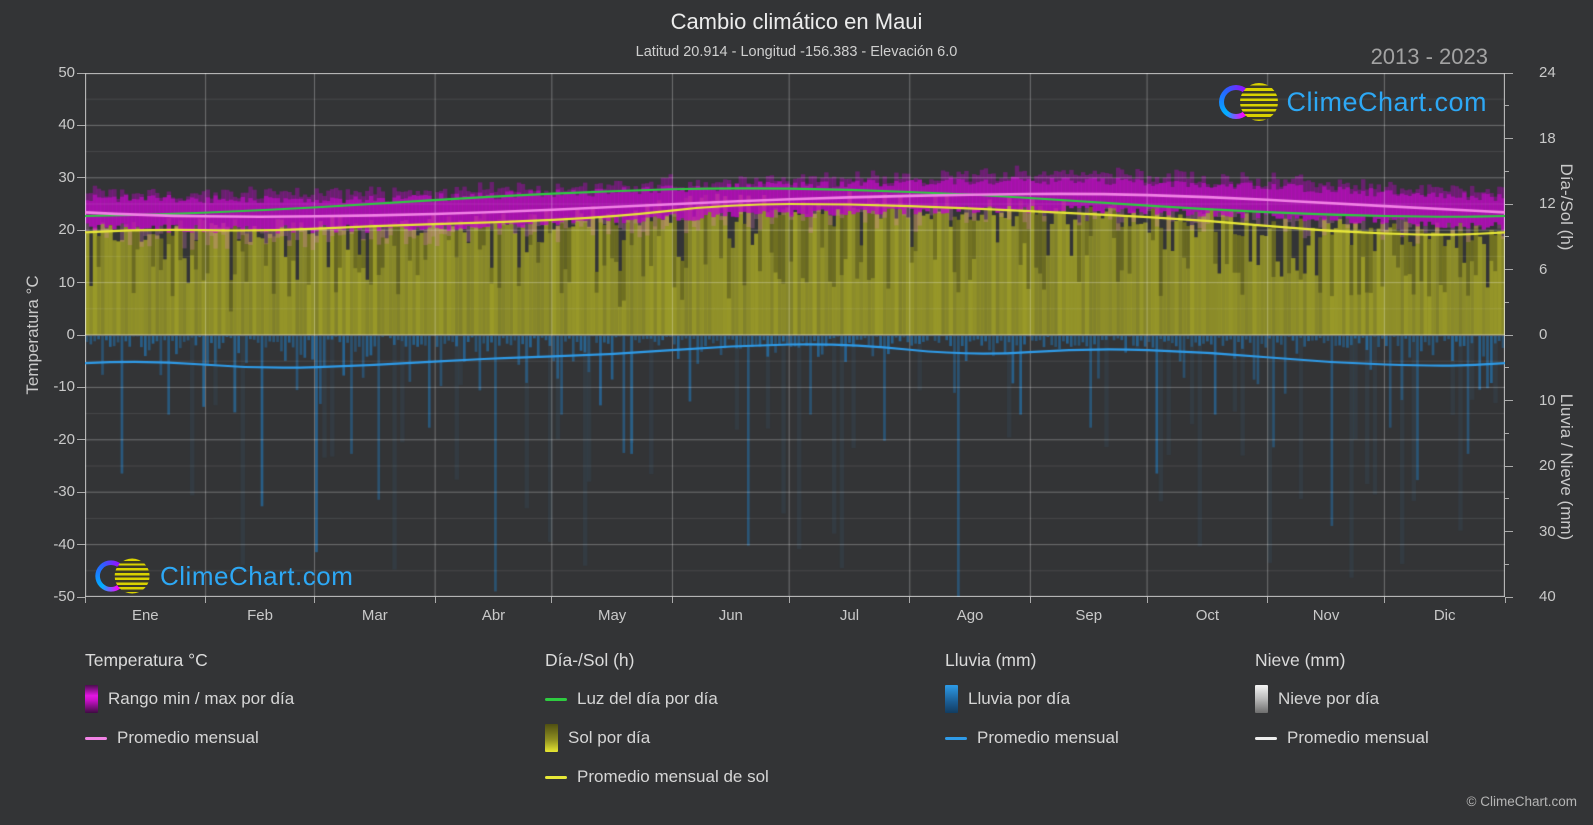 The image size is (1593, 825). What do you see at coordinates (96, 738) in the screenshot?
I see `swatch-temp-avg-line` at bounding box center [96, 738].